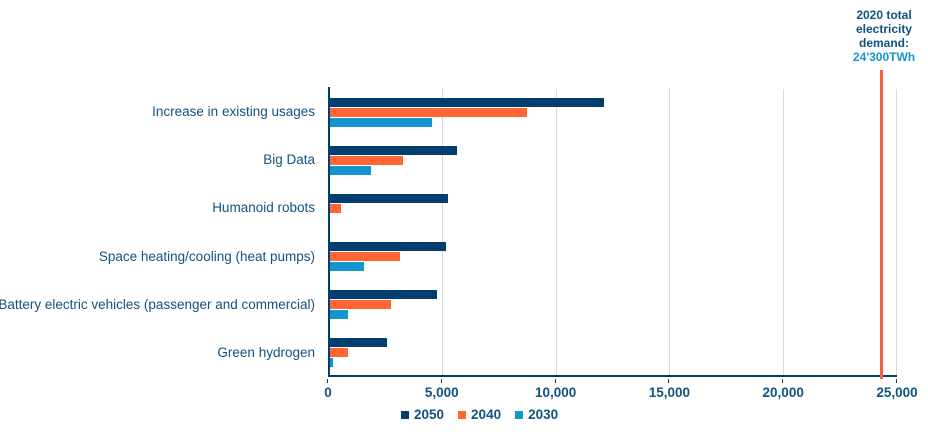 The width and height of the screenshot is (928, 435). I want to click on legend: 2050 2040 2030, so click(479, 414).